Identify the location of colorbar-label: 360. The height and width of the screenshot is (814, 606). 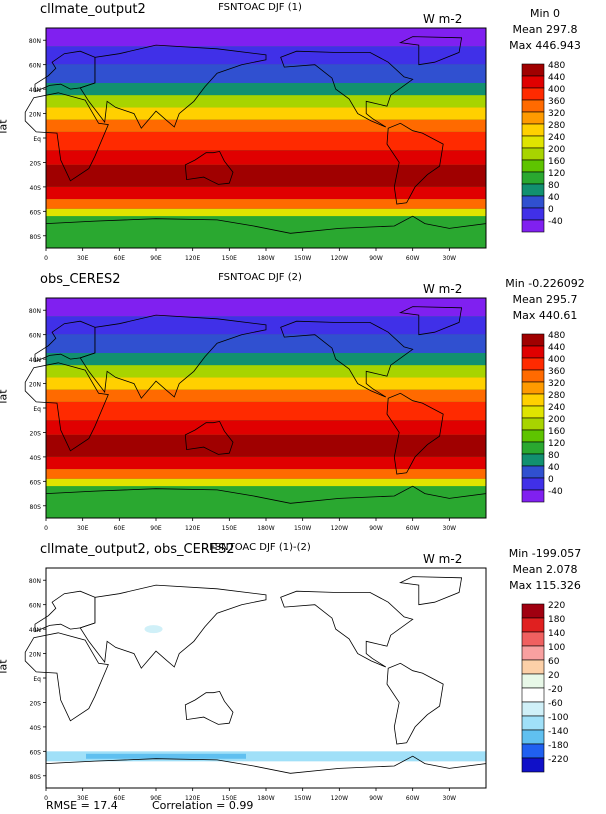
(556, 102).